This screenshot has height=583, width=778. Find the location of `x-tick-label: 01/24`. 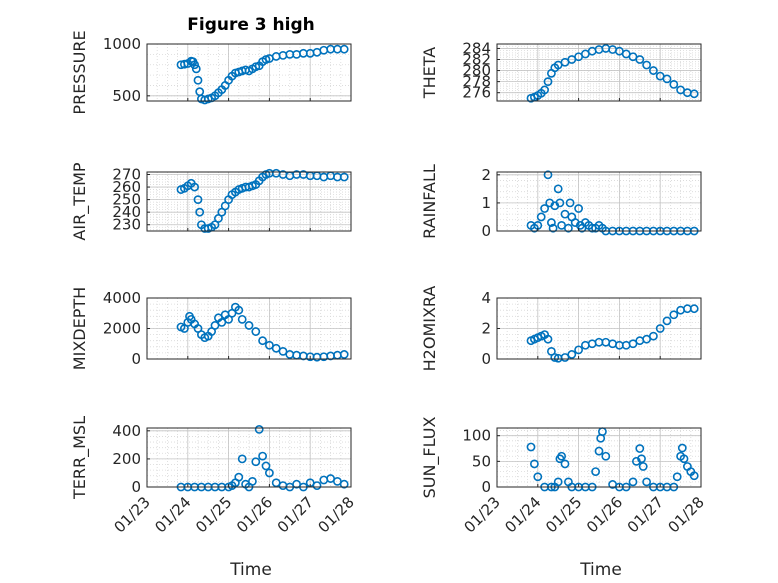

x-tick-label: 01/24 is located at coordinates (172, 514).